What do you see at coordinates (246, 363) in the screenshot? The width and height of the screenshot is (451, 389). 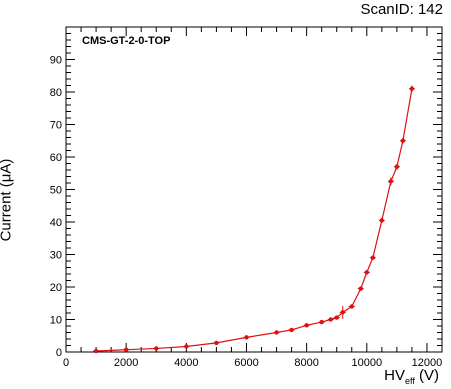 I see `x-tick-label: 6000` at bounding box center [246, 363].